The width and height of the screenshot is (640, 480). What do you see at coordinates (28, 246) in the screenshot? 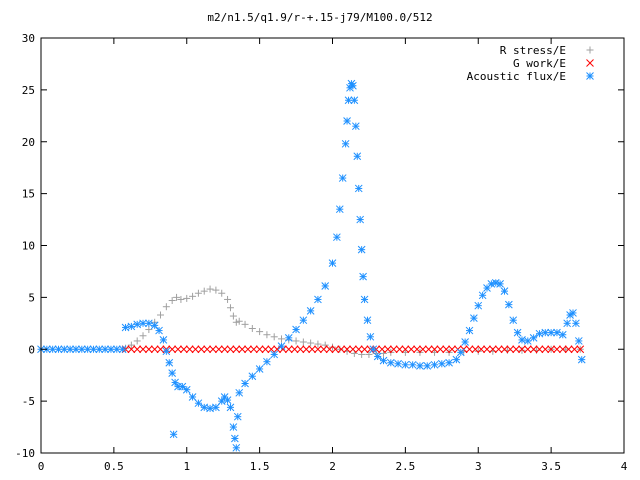
I see `y-tick-label: 10` at bounding box center [28, 246].